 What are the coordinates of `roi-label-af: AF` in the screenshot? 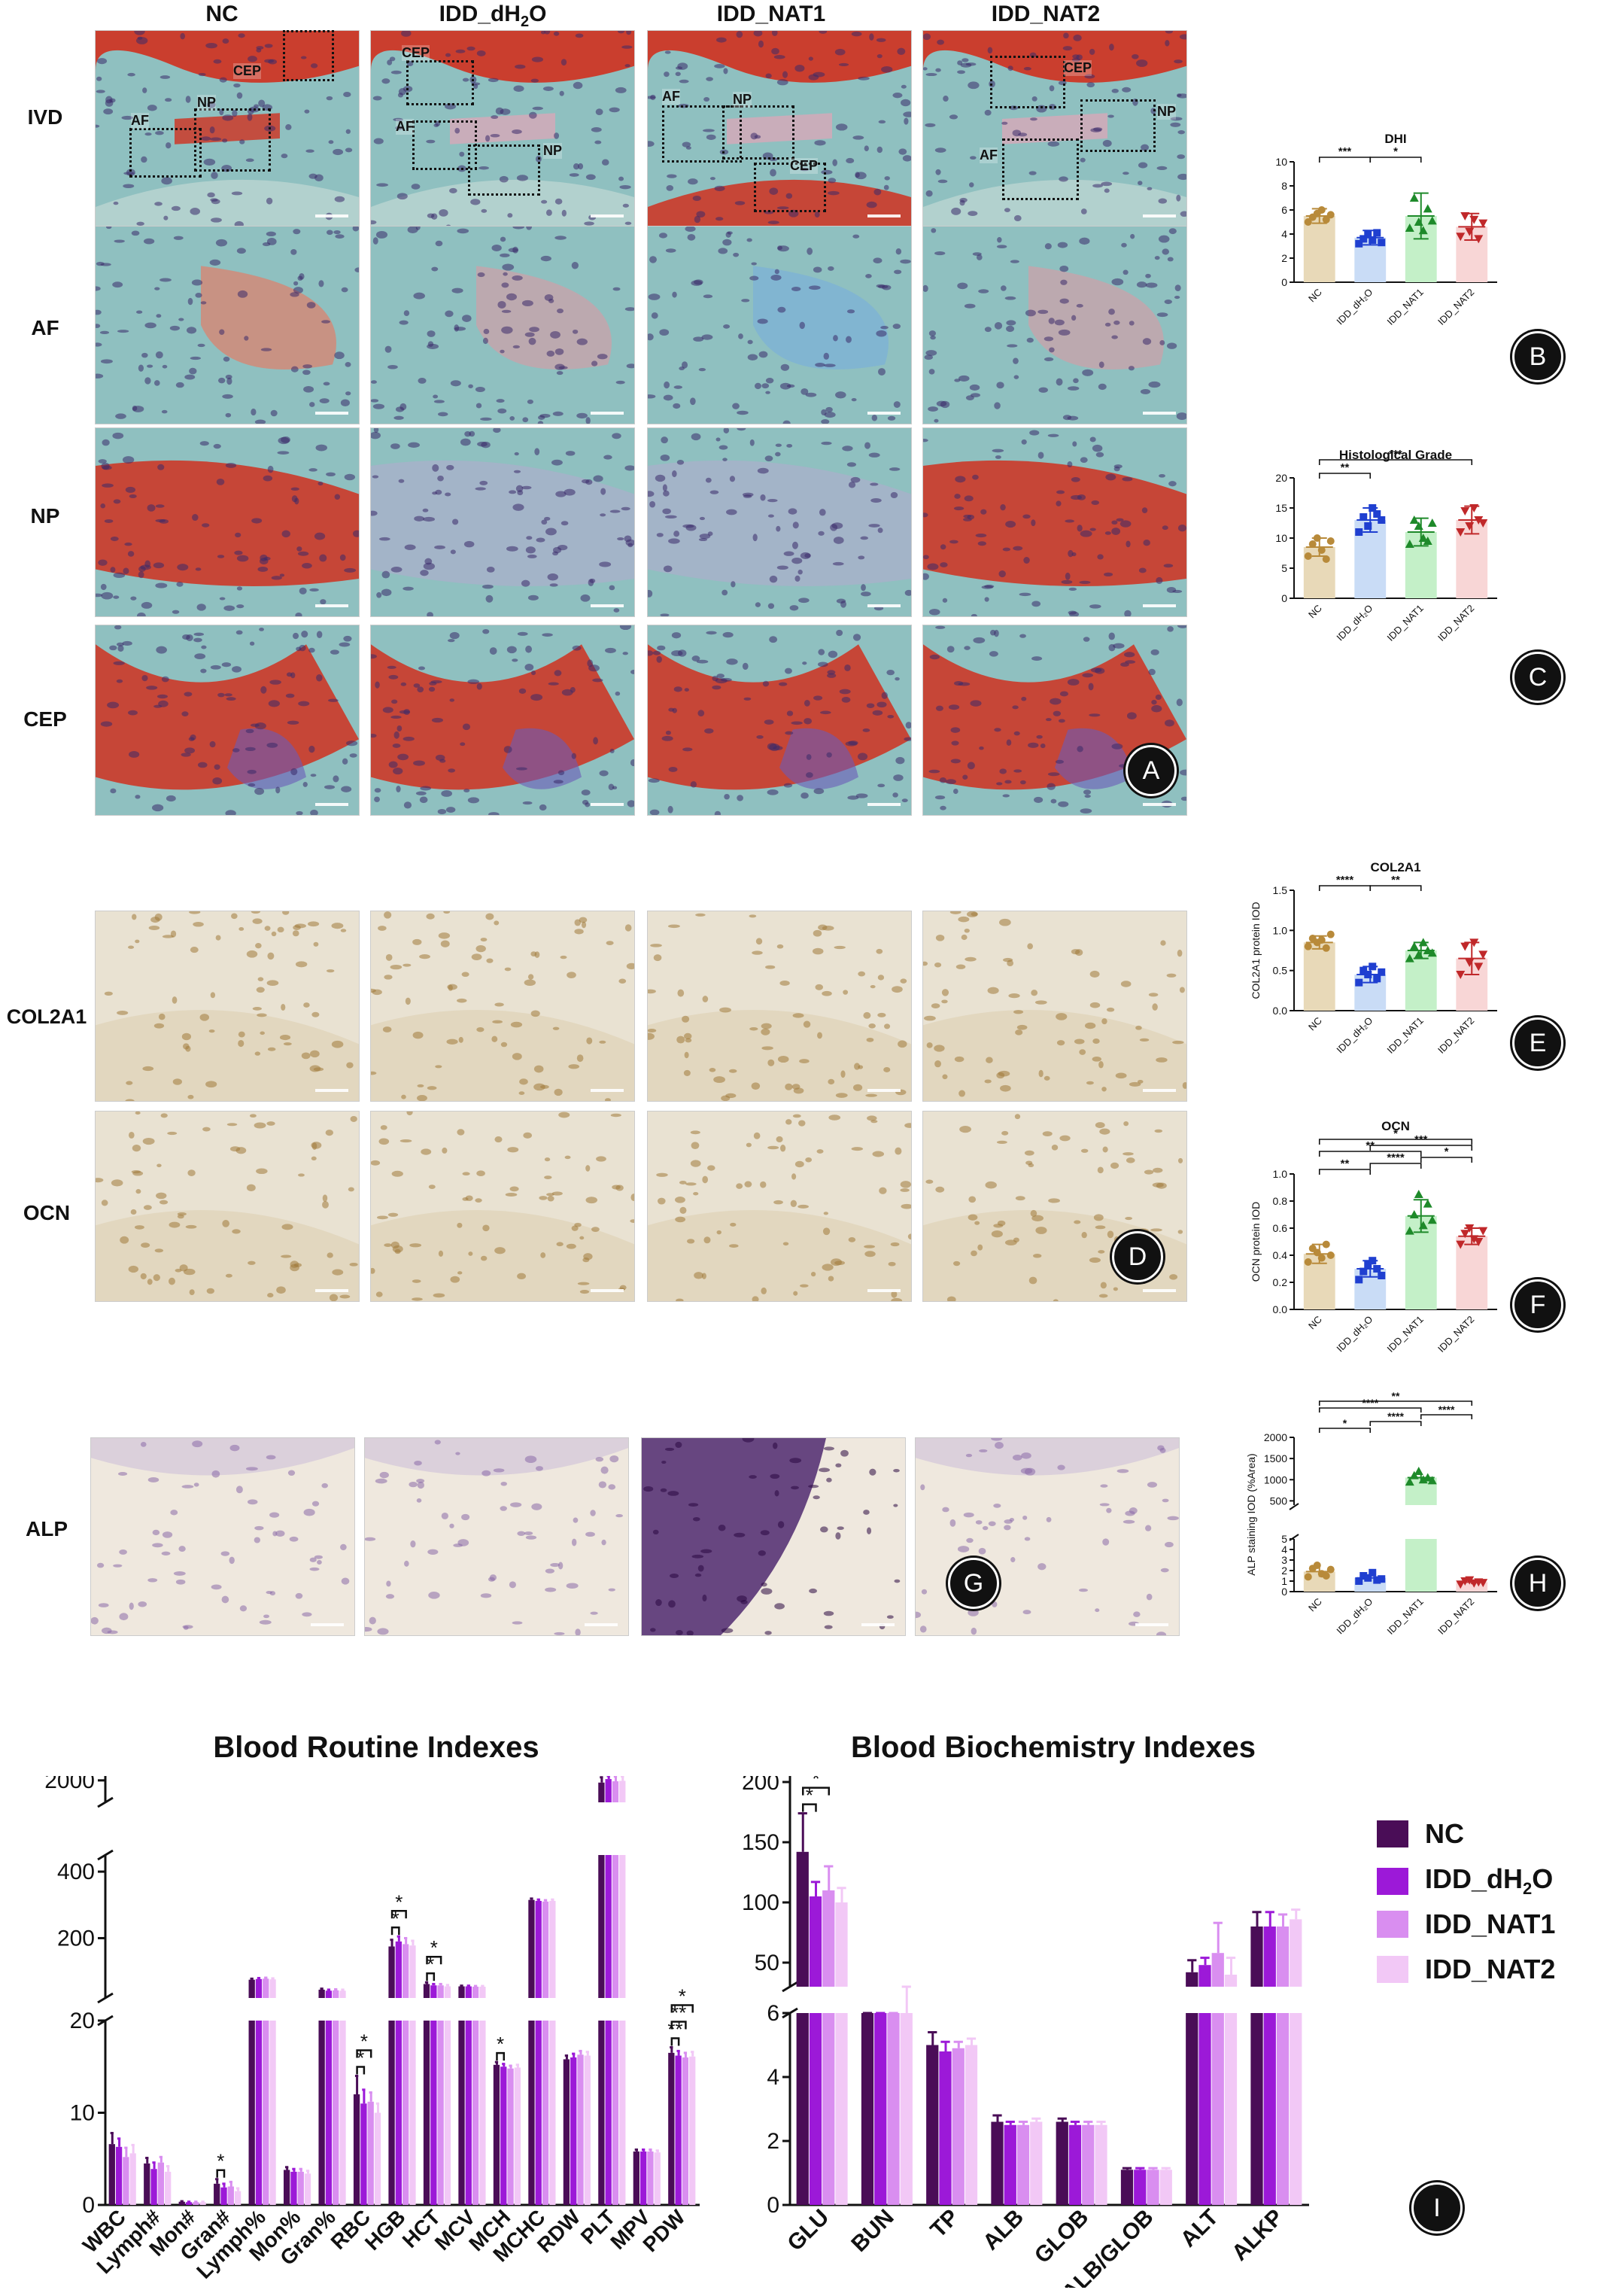 It's located at (140, 121).